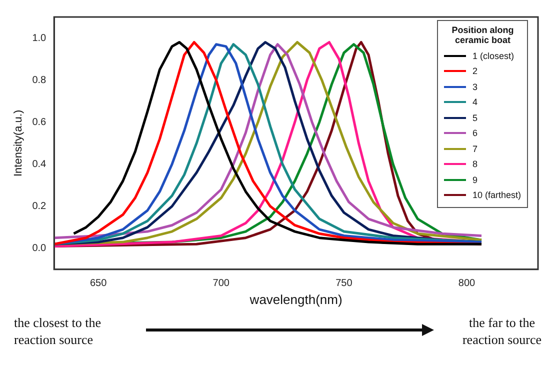 The height and width of the screenshot is (367, 550). I want to click on legend-label: 6, so click(475, 133).